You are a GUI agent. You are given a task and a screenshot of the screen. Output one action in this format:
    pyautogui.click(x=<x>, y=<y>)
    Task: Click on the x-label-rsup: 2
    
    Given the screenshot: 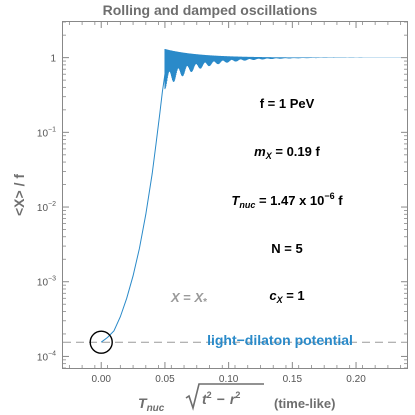 What is the action you would take?
    pyautogui.click(x=237, y=395)
    